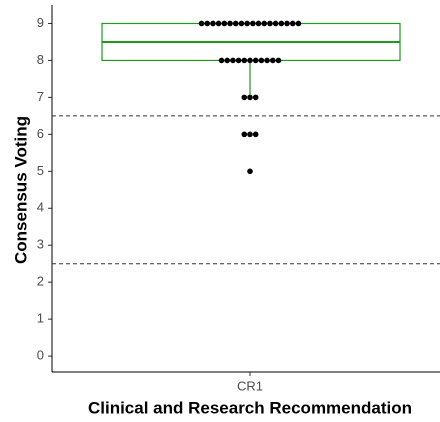  What do you see at coordinates (40, 318) in the screenshot?
I see `y-tick-label: 1` at bounding box center [40, 318].